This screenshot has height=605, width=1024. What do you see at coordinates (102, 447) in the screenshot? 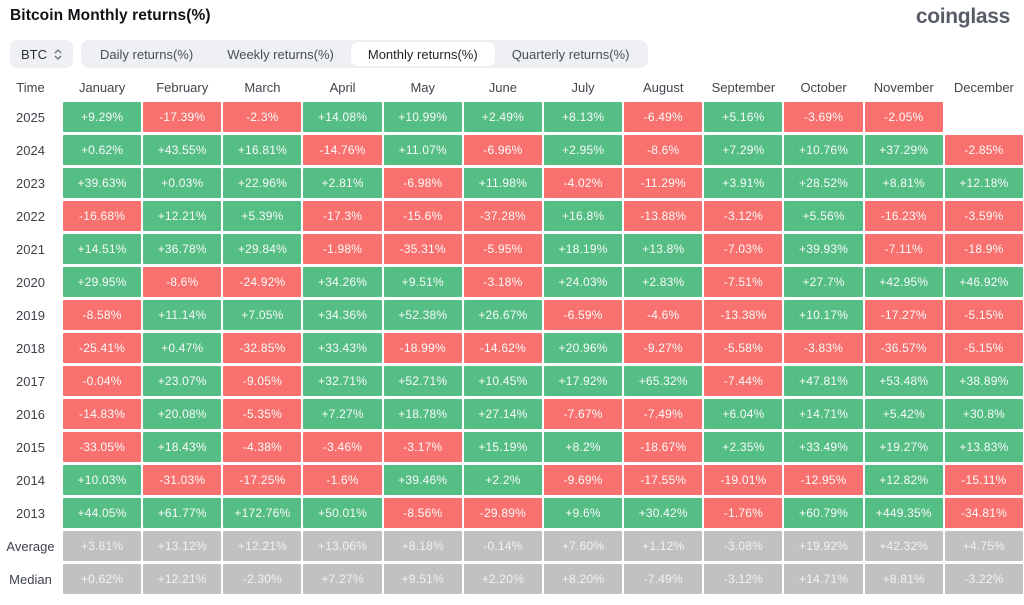
I see `return-cell: -33.05%` at bounding box center [102, 447].